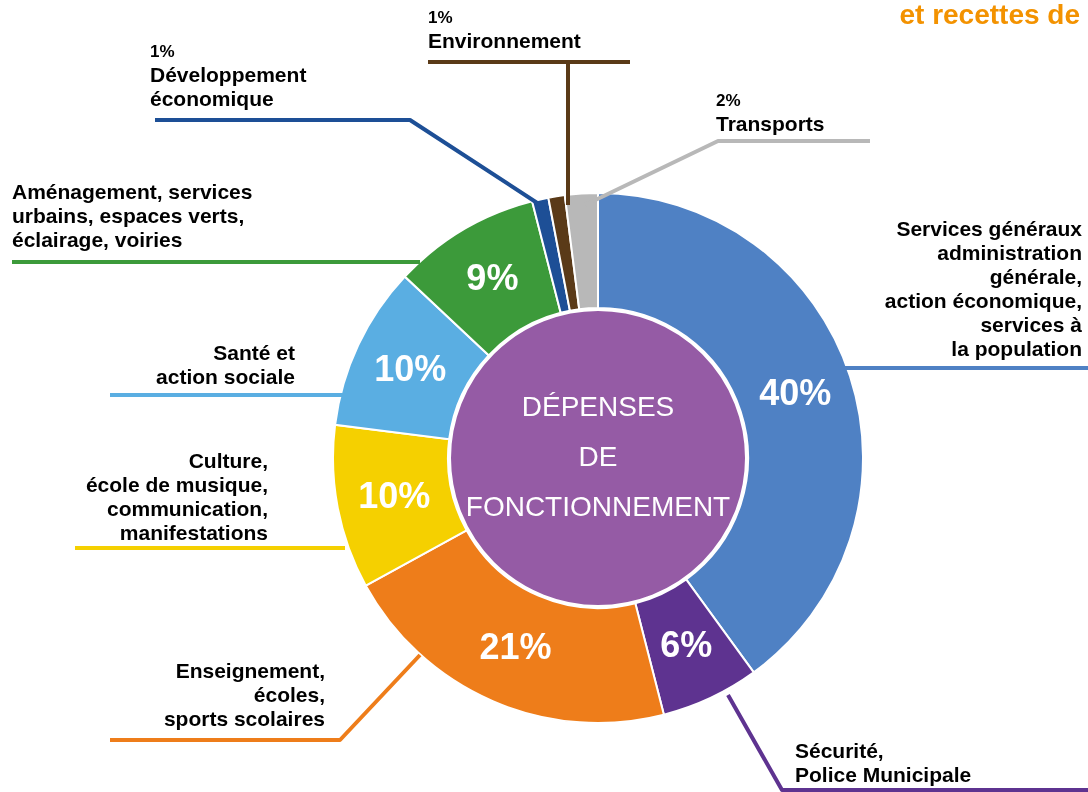 Image resolution: width=1088 pixels, height=792 pixels. Describe the element at coordinates (883, 762) in the screenshot. I see `slice-label: Sécurité, Police Municipale` at that location.